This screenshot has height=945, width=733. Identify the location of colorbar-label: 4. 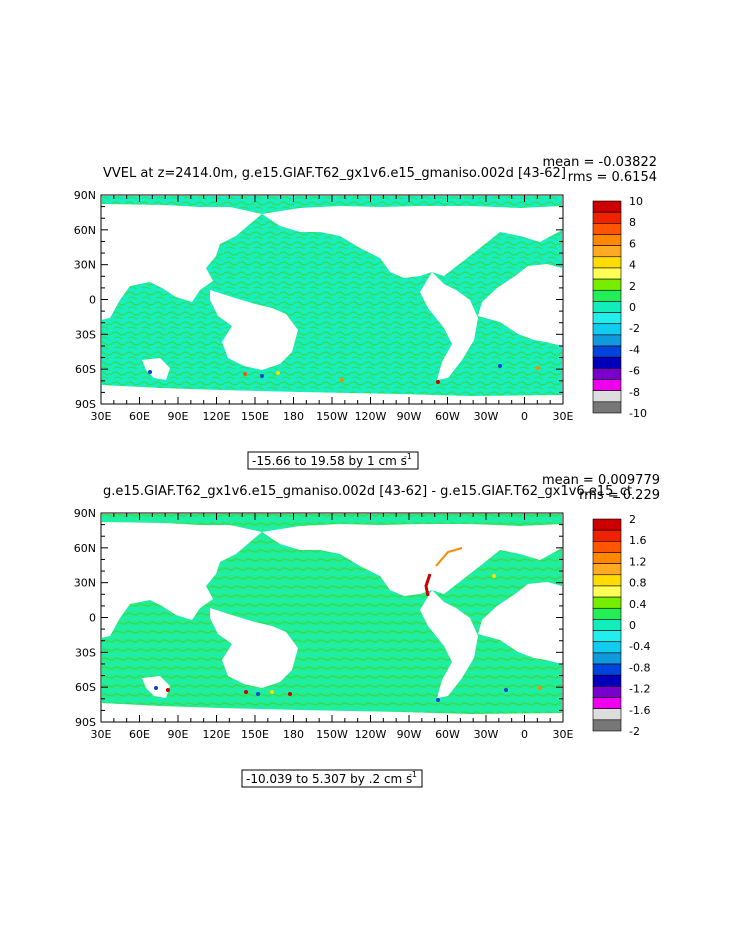
(632, 265).